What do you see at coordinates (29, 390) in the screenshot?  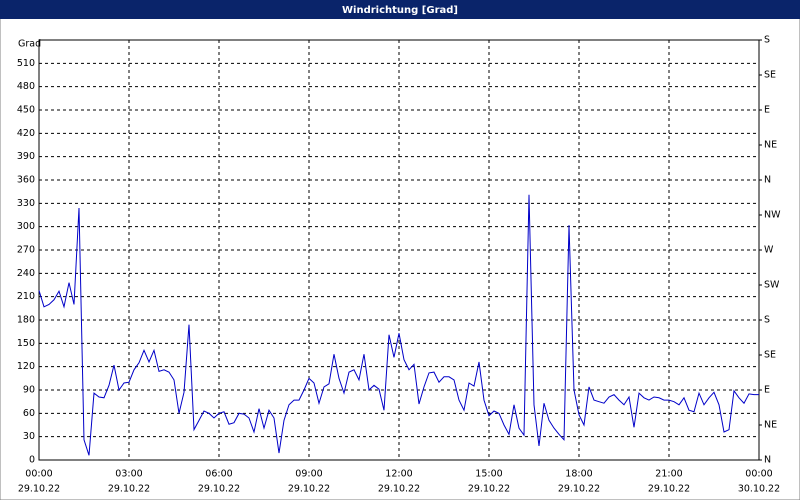 I see `y-tick-label: 90` at bounding box center [29, 390].